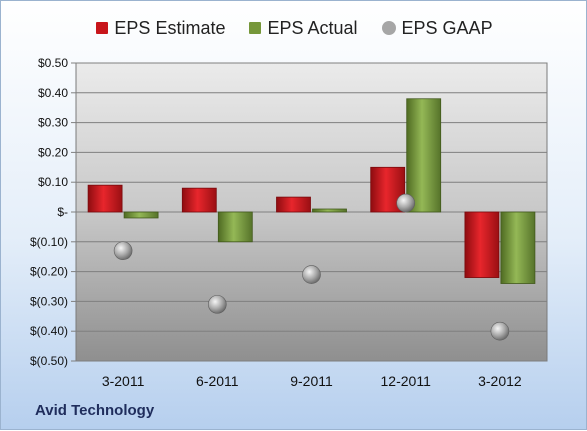 The height and width of the screenshot is (431, 587). Describe the element at coordinates (53, 93) in the screenshot. I see `y-tick-label: $0.40` at that location.